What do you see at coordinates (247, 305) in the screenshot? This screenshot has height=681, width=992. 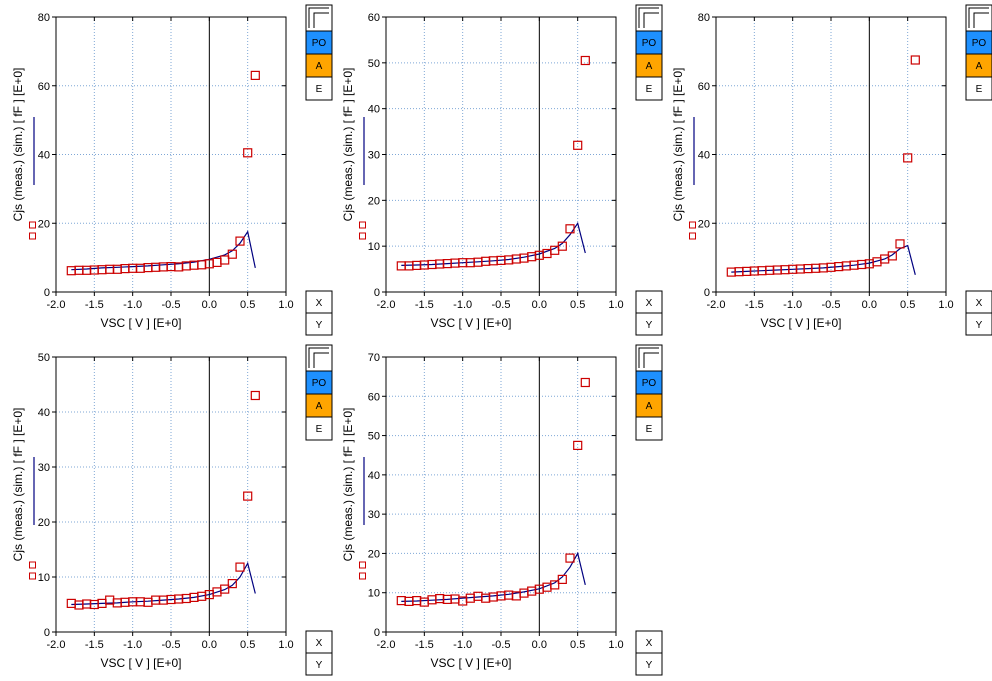 I see `x-tick-label: 0.5` at bounding box center [247, 305].